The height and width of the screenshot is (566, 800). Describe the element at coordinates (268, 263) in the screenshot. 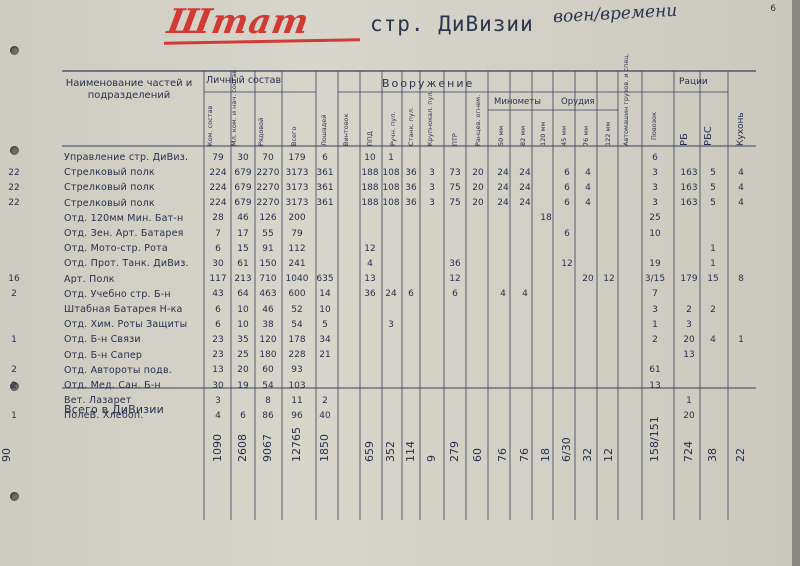

I see `table-cell: 150` at that location.